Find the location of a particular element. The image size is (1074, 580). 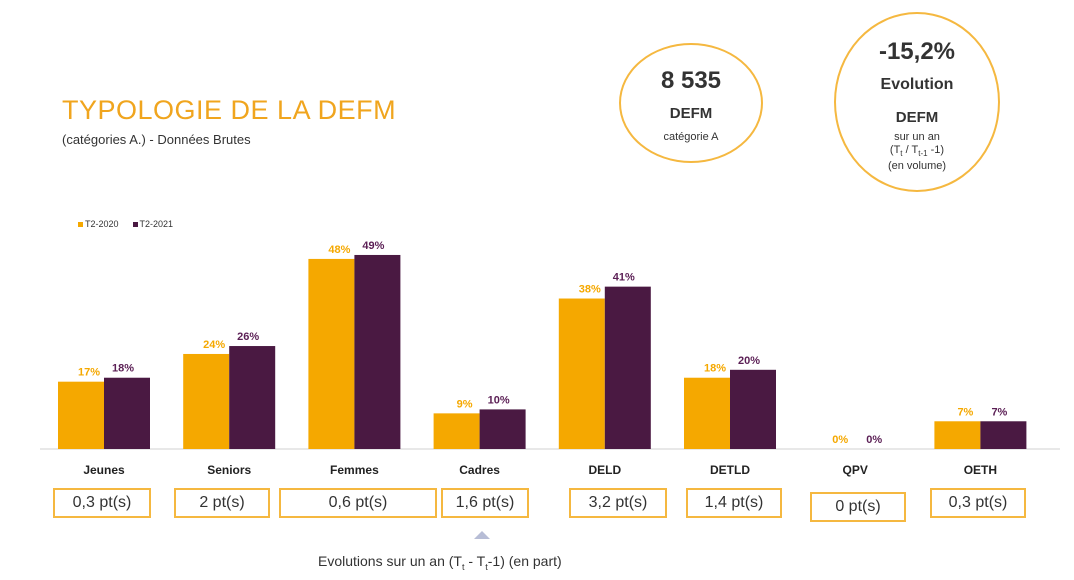

data-label-2020-oeth: 7% is located at coordinates (965, 412).